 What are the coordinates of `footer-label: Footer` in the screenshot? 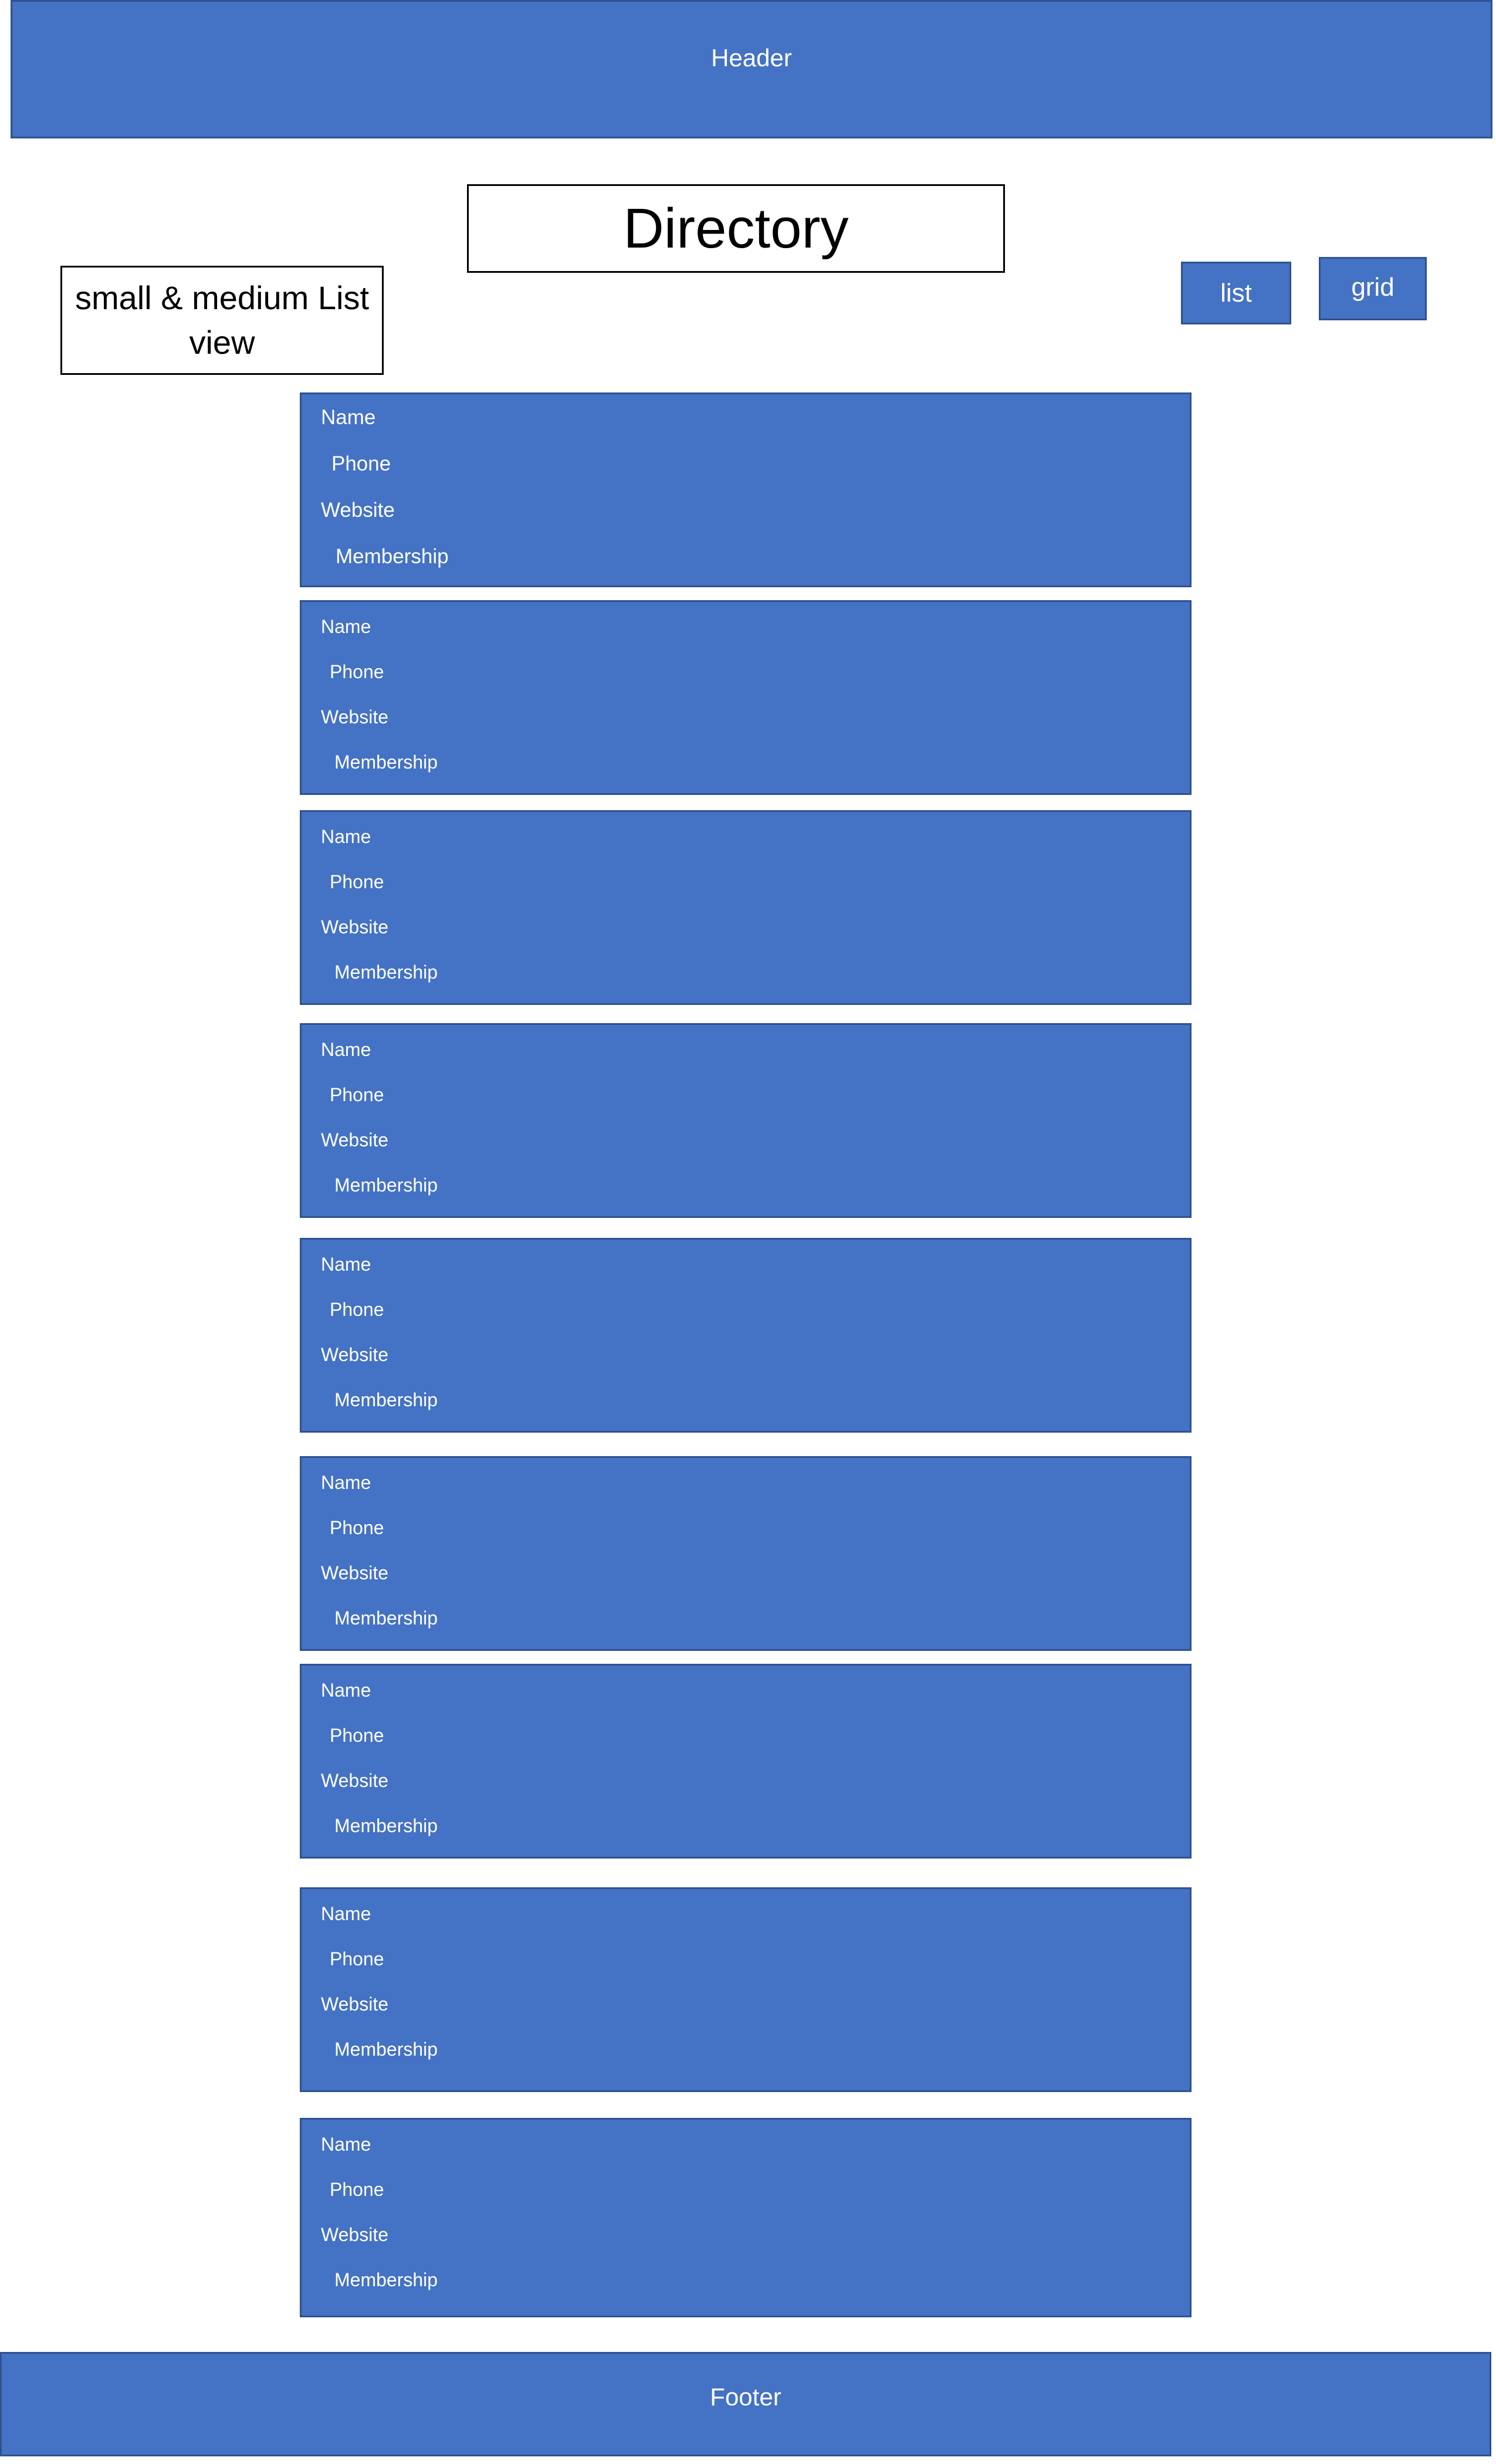 It's located at (746, 2397).